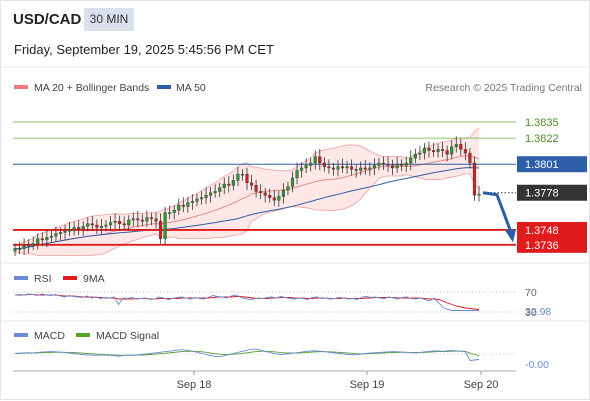 The height and width of the screenshot is (401, 590). Describe the element at coordinates (542, 165) in the screenshot. I see `pivot-level-label: 1.3801` at that location.